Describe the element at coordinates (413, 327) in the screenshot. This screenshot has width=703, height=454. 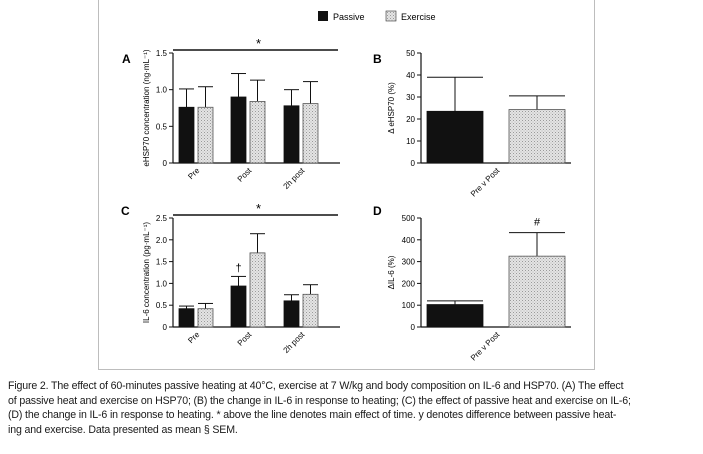
I see `panel-d-y-tick-label: 0` at that location.